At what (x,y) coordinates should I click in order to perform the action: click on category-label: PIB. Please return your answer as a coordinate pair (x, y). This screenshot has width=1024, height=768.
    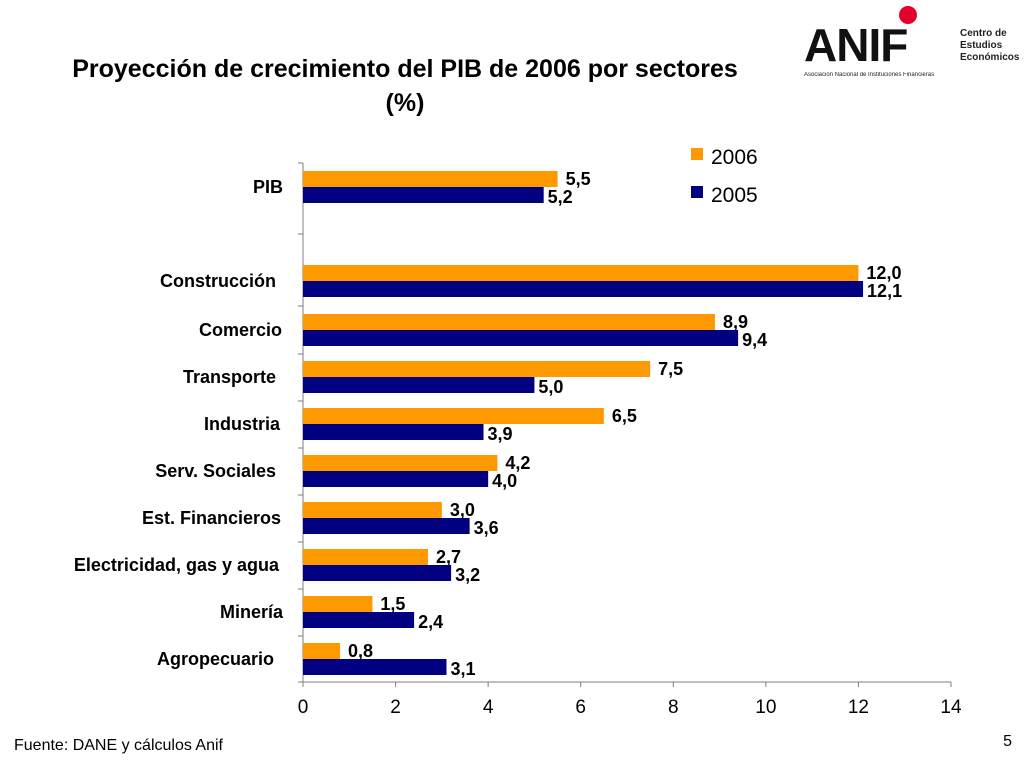
    Looking at the image, I should click on (268, 187).